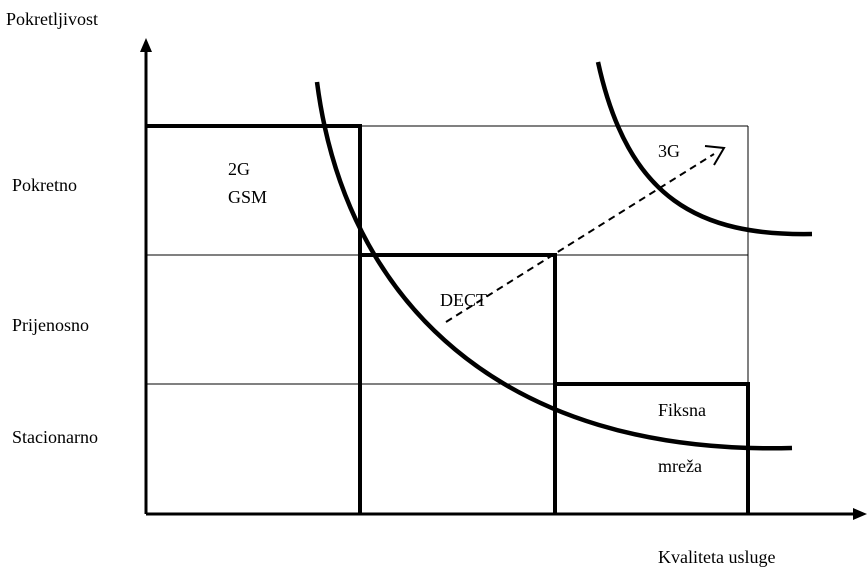  I want to click on level-portable: Prijenosno, so click(51, 325).